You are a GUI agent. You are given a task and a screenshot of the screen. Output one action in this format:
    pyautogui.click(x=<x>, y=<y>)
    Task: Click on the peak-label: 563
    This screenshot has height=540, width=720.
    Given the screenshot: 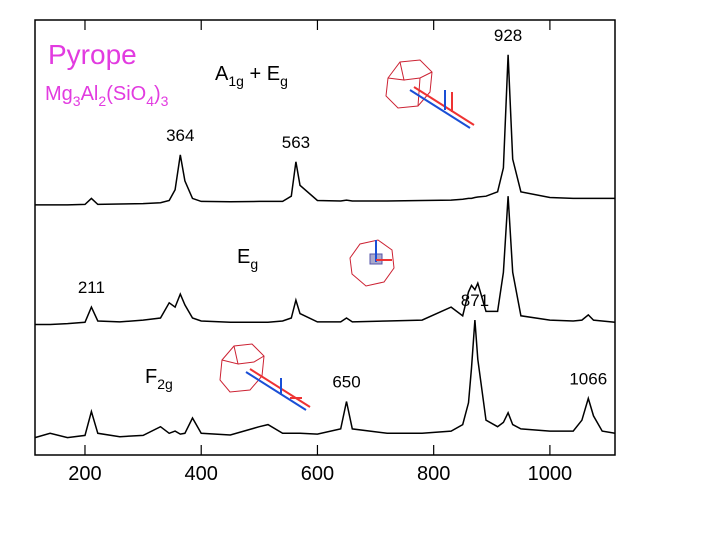 What is the action you would take?
    pyautogui.click(x=296, y=142)
    